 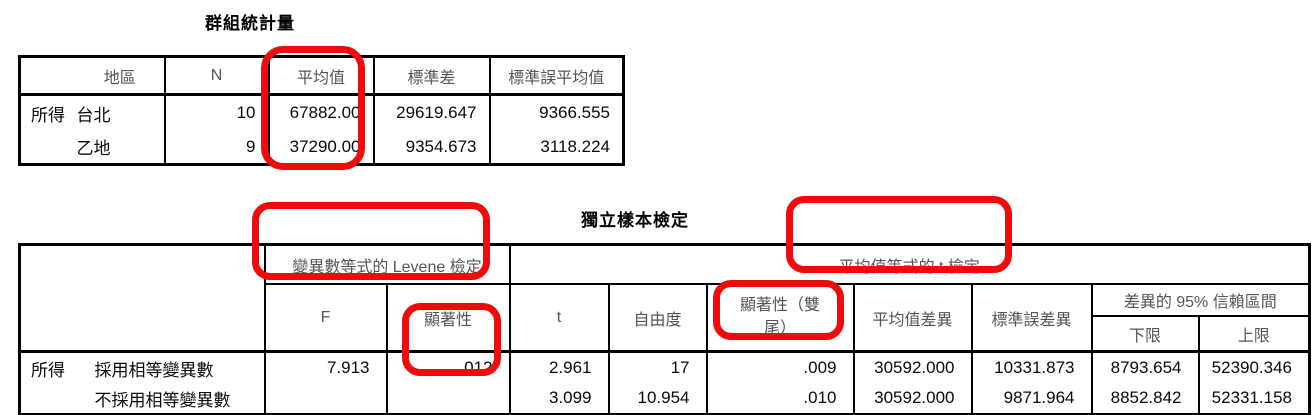 What do you see at coordinates (216, 76) in the screenshot?
I see `col-header-n: N` at bounding box center [216, 76].